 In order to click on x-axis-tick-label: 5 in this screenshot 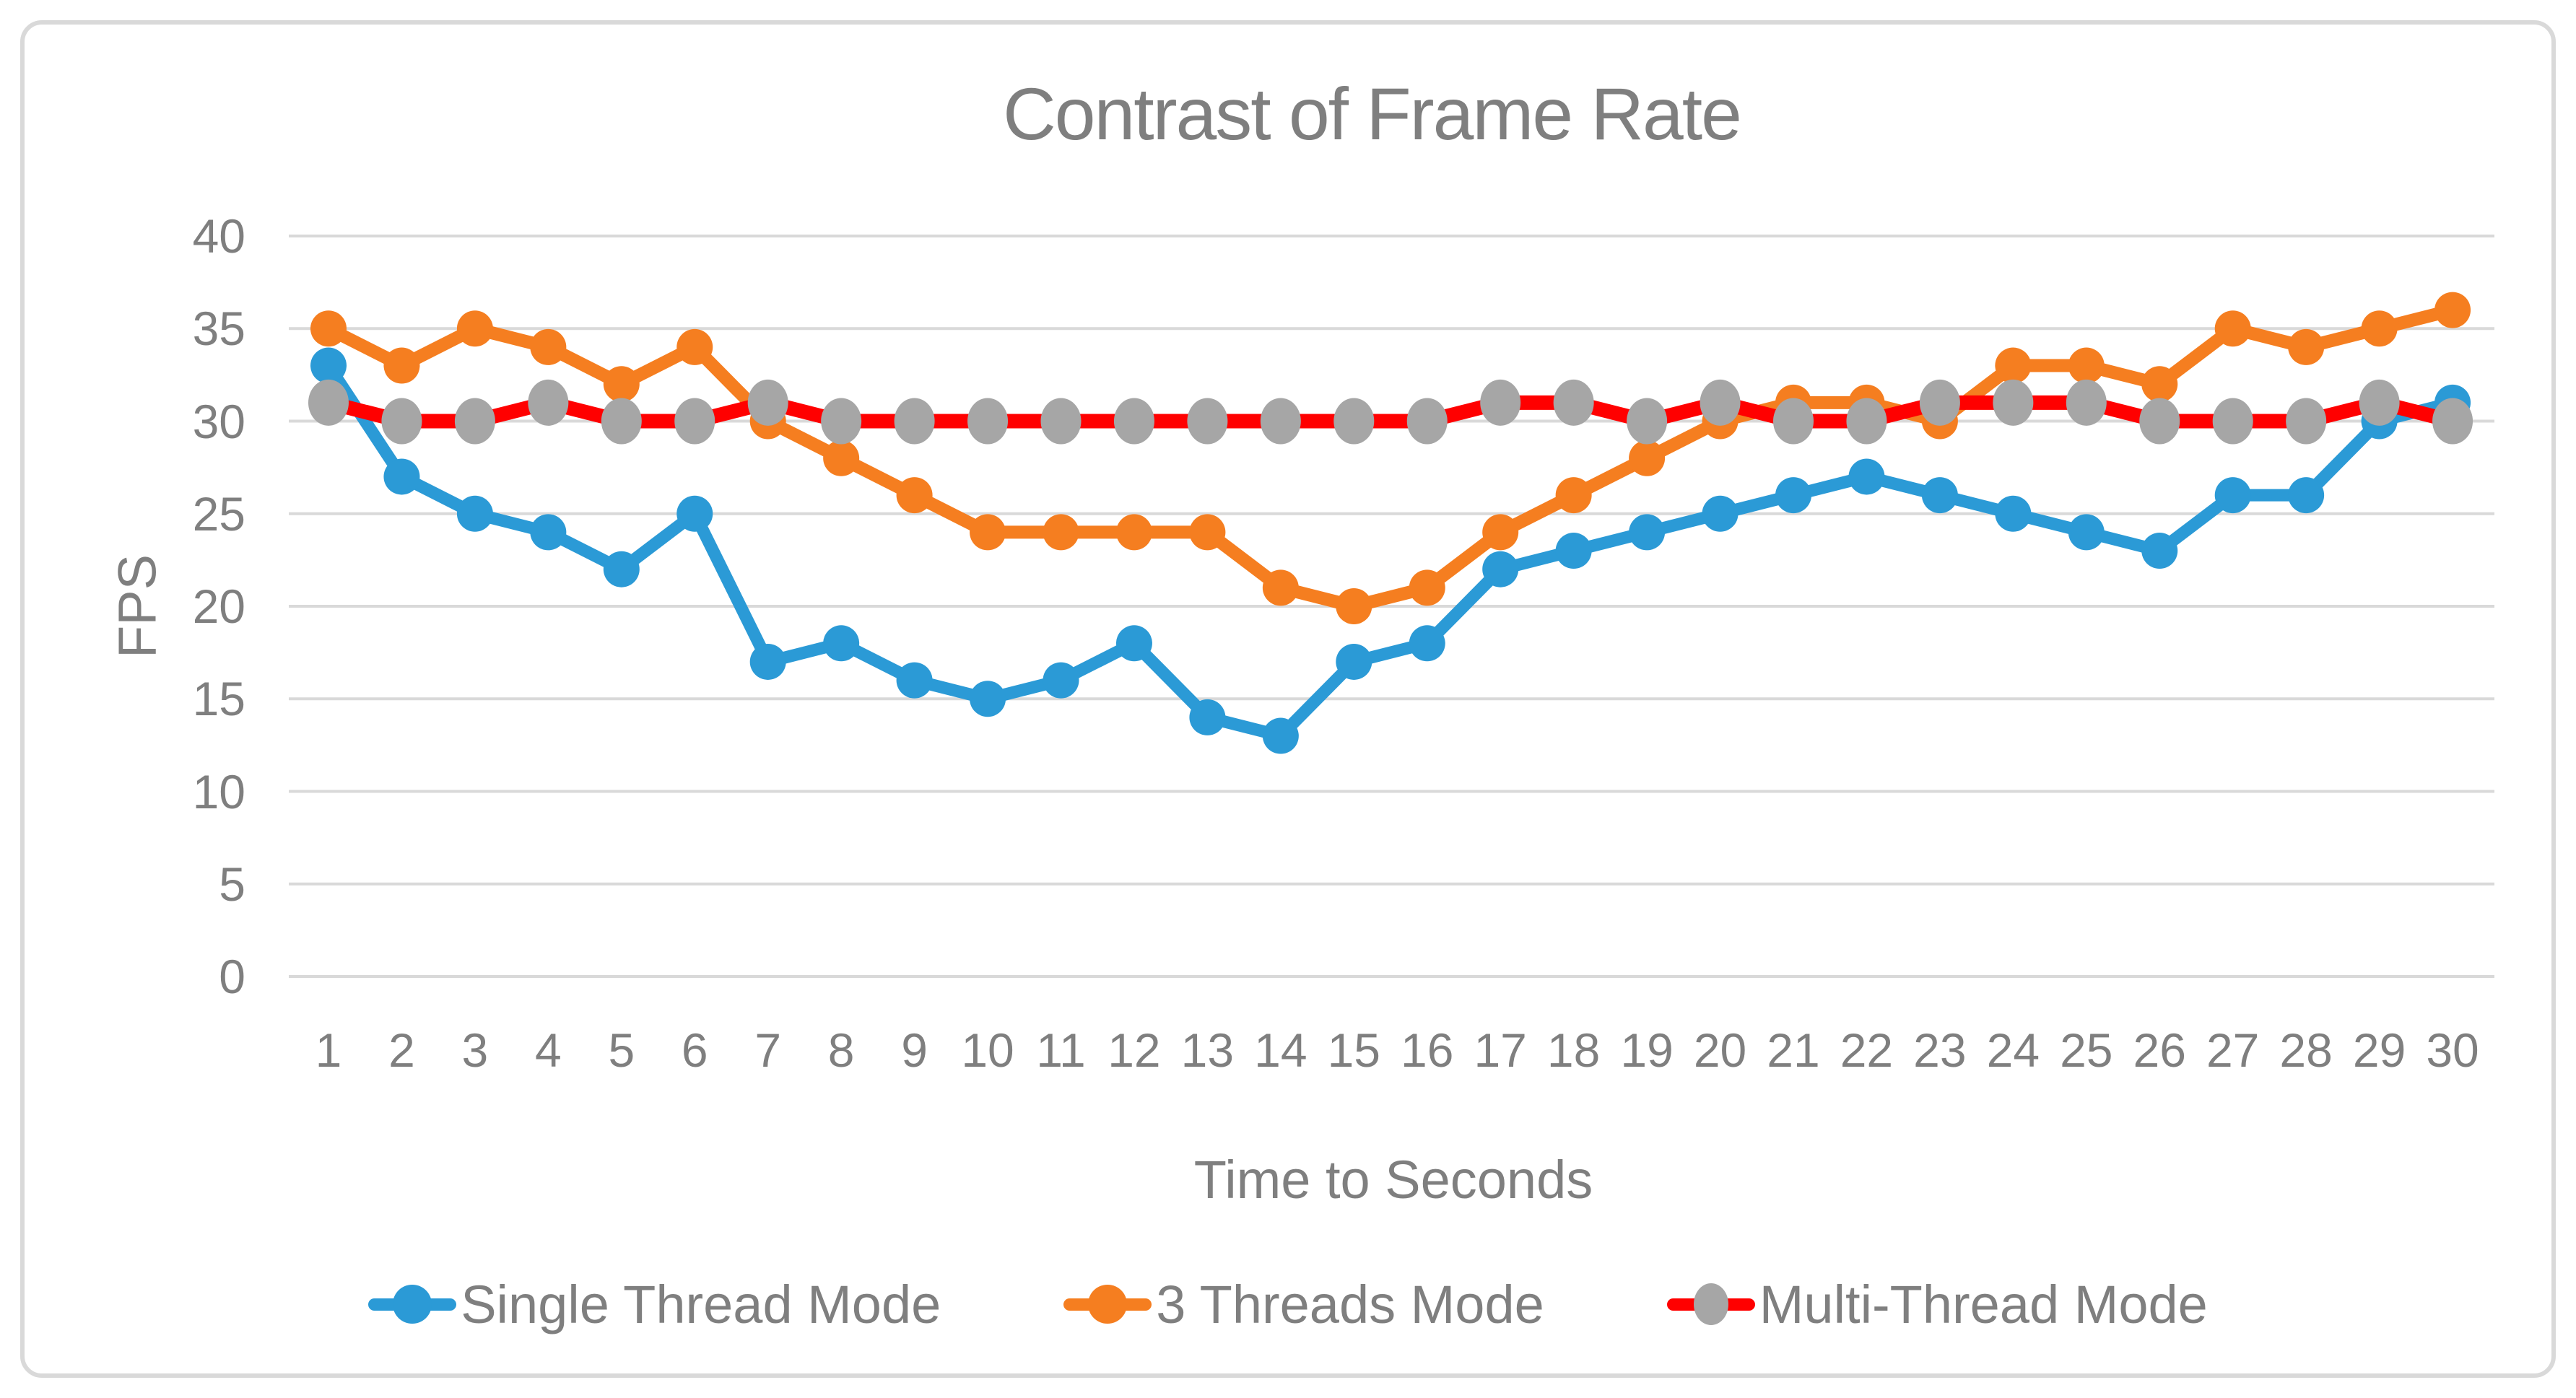, I will do `click(621, 1050)`.